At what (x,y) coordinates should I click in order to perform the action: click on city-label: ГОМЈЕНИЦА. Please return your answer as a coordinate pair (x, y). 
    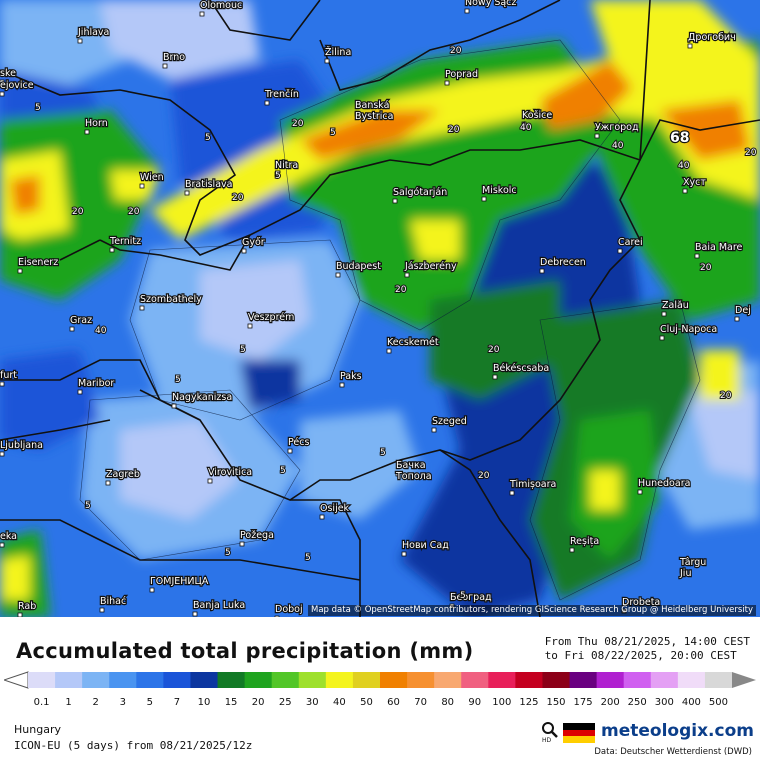
    Looking at the image, I should click on (179, 581).